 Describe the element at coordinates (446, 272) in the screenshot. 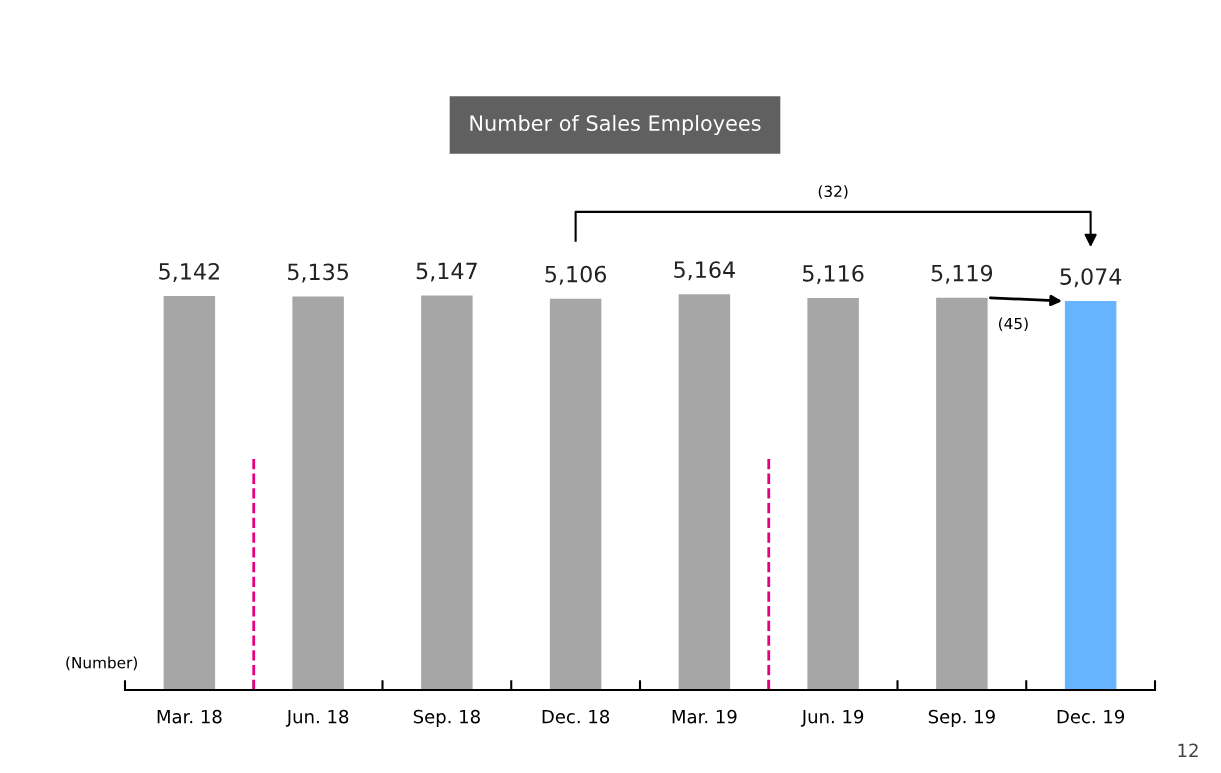

I see `data-label: 5,147` at that location.